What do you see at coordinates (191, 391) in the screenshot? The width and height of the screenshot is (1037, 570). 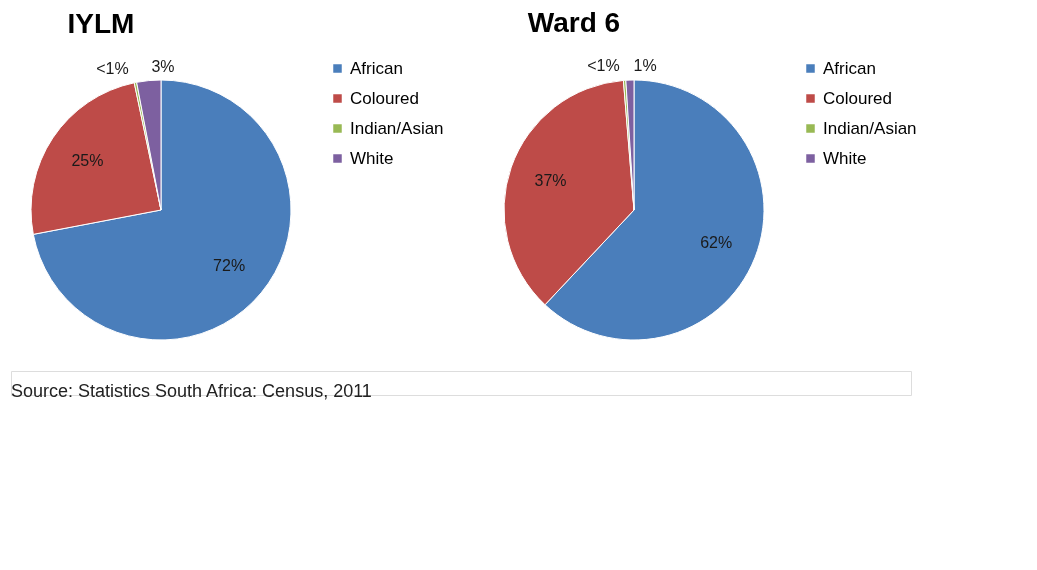 I see `source-note: Source: Statistics South Africa: Census, 2011` at bounding box center [191, 391].